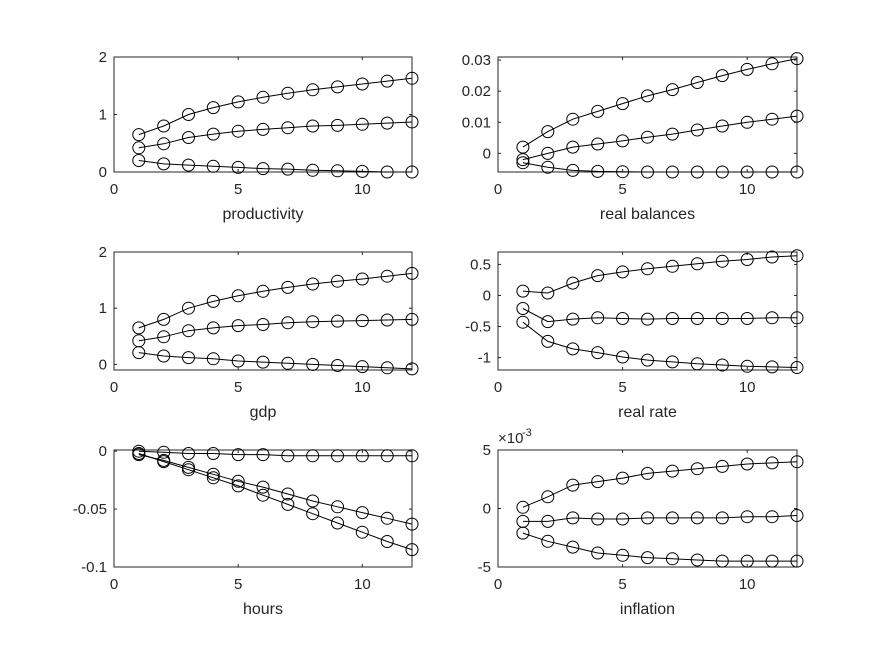  What do you see at coordinates (647, 214) in the screenshot?
I see `xlabel: real balances` at bounding box center [647, 214].